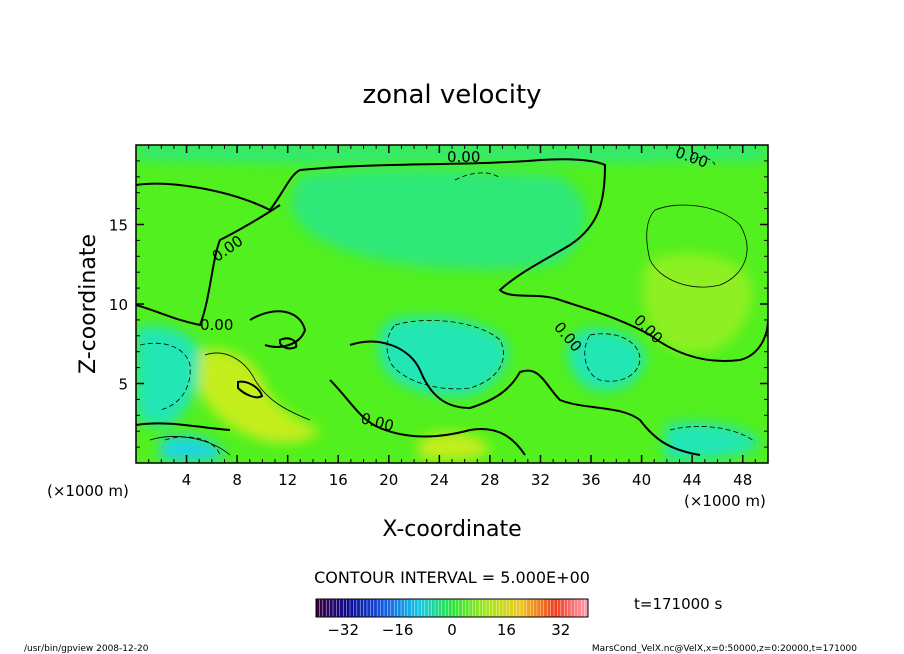 The height and width of the screenshot is (654, 904). What do you see at coordinates (454, 446) in the screenshot?
I see `field-region-bottom-positive` at bounding box center [454, 446].